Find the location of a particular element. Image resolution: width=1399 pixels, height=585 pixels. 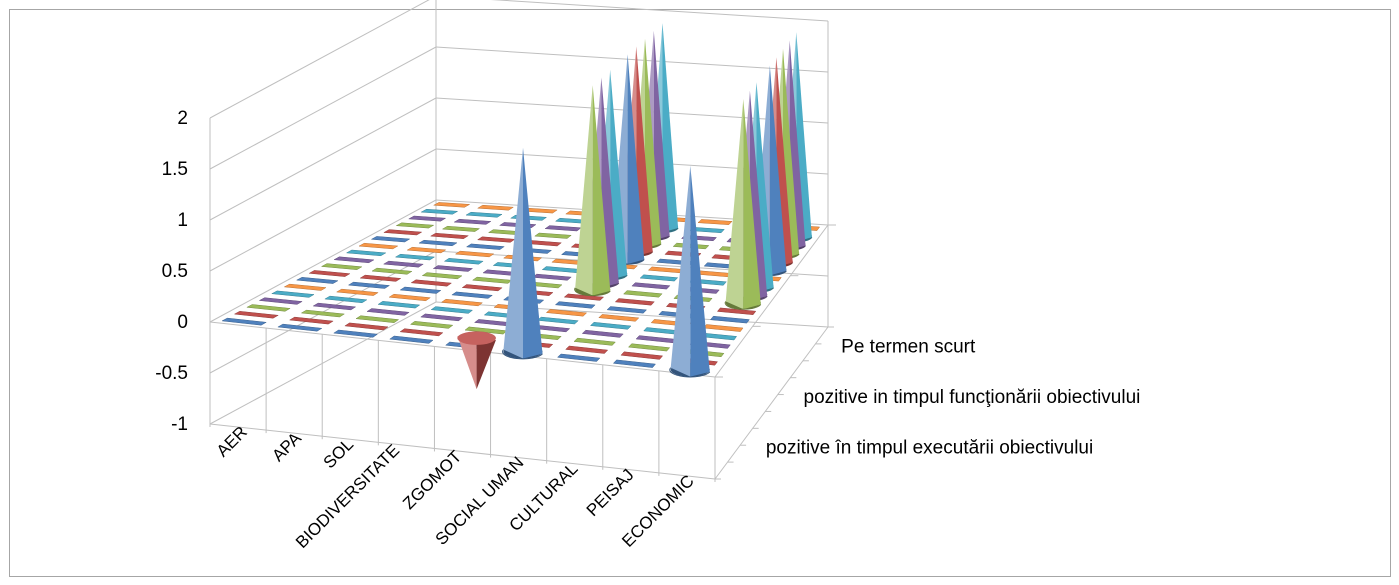

back-wall-gridline is located at coordinates (632, 59).